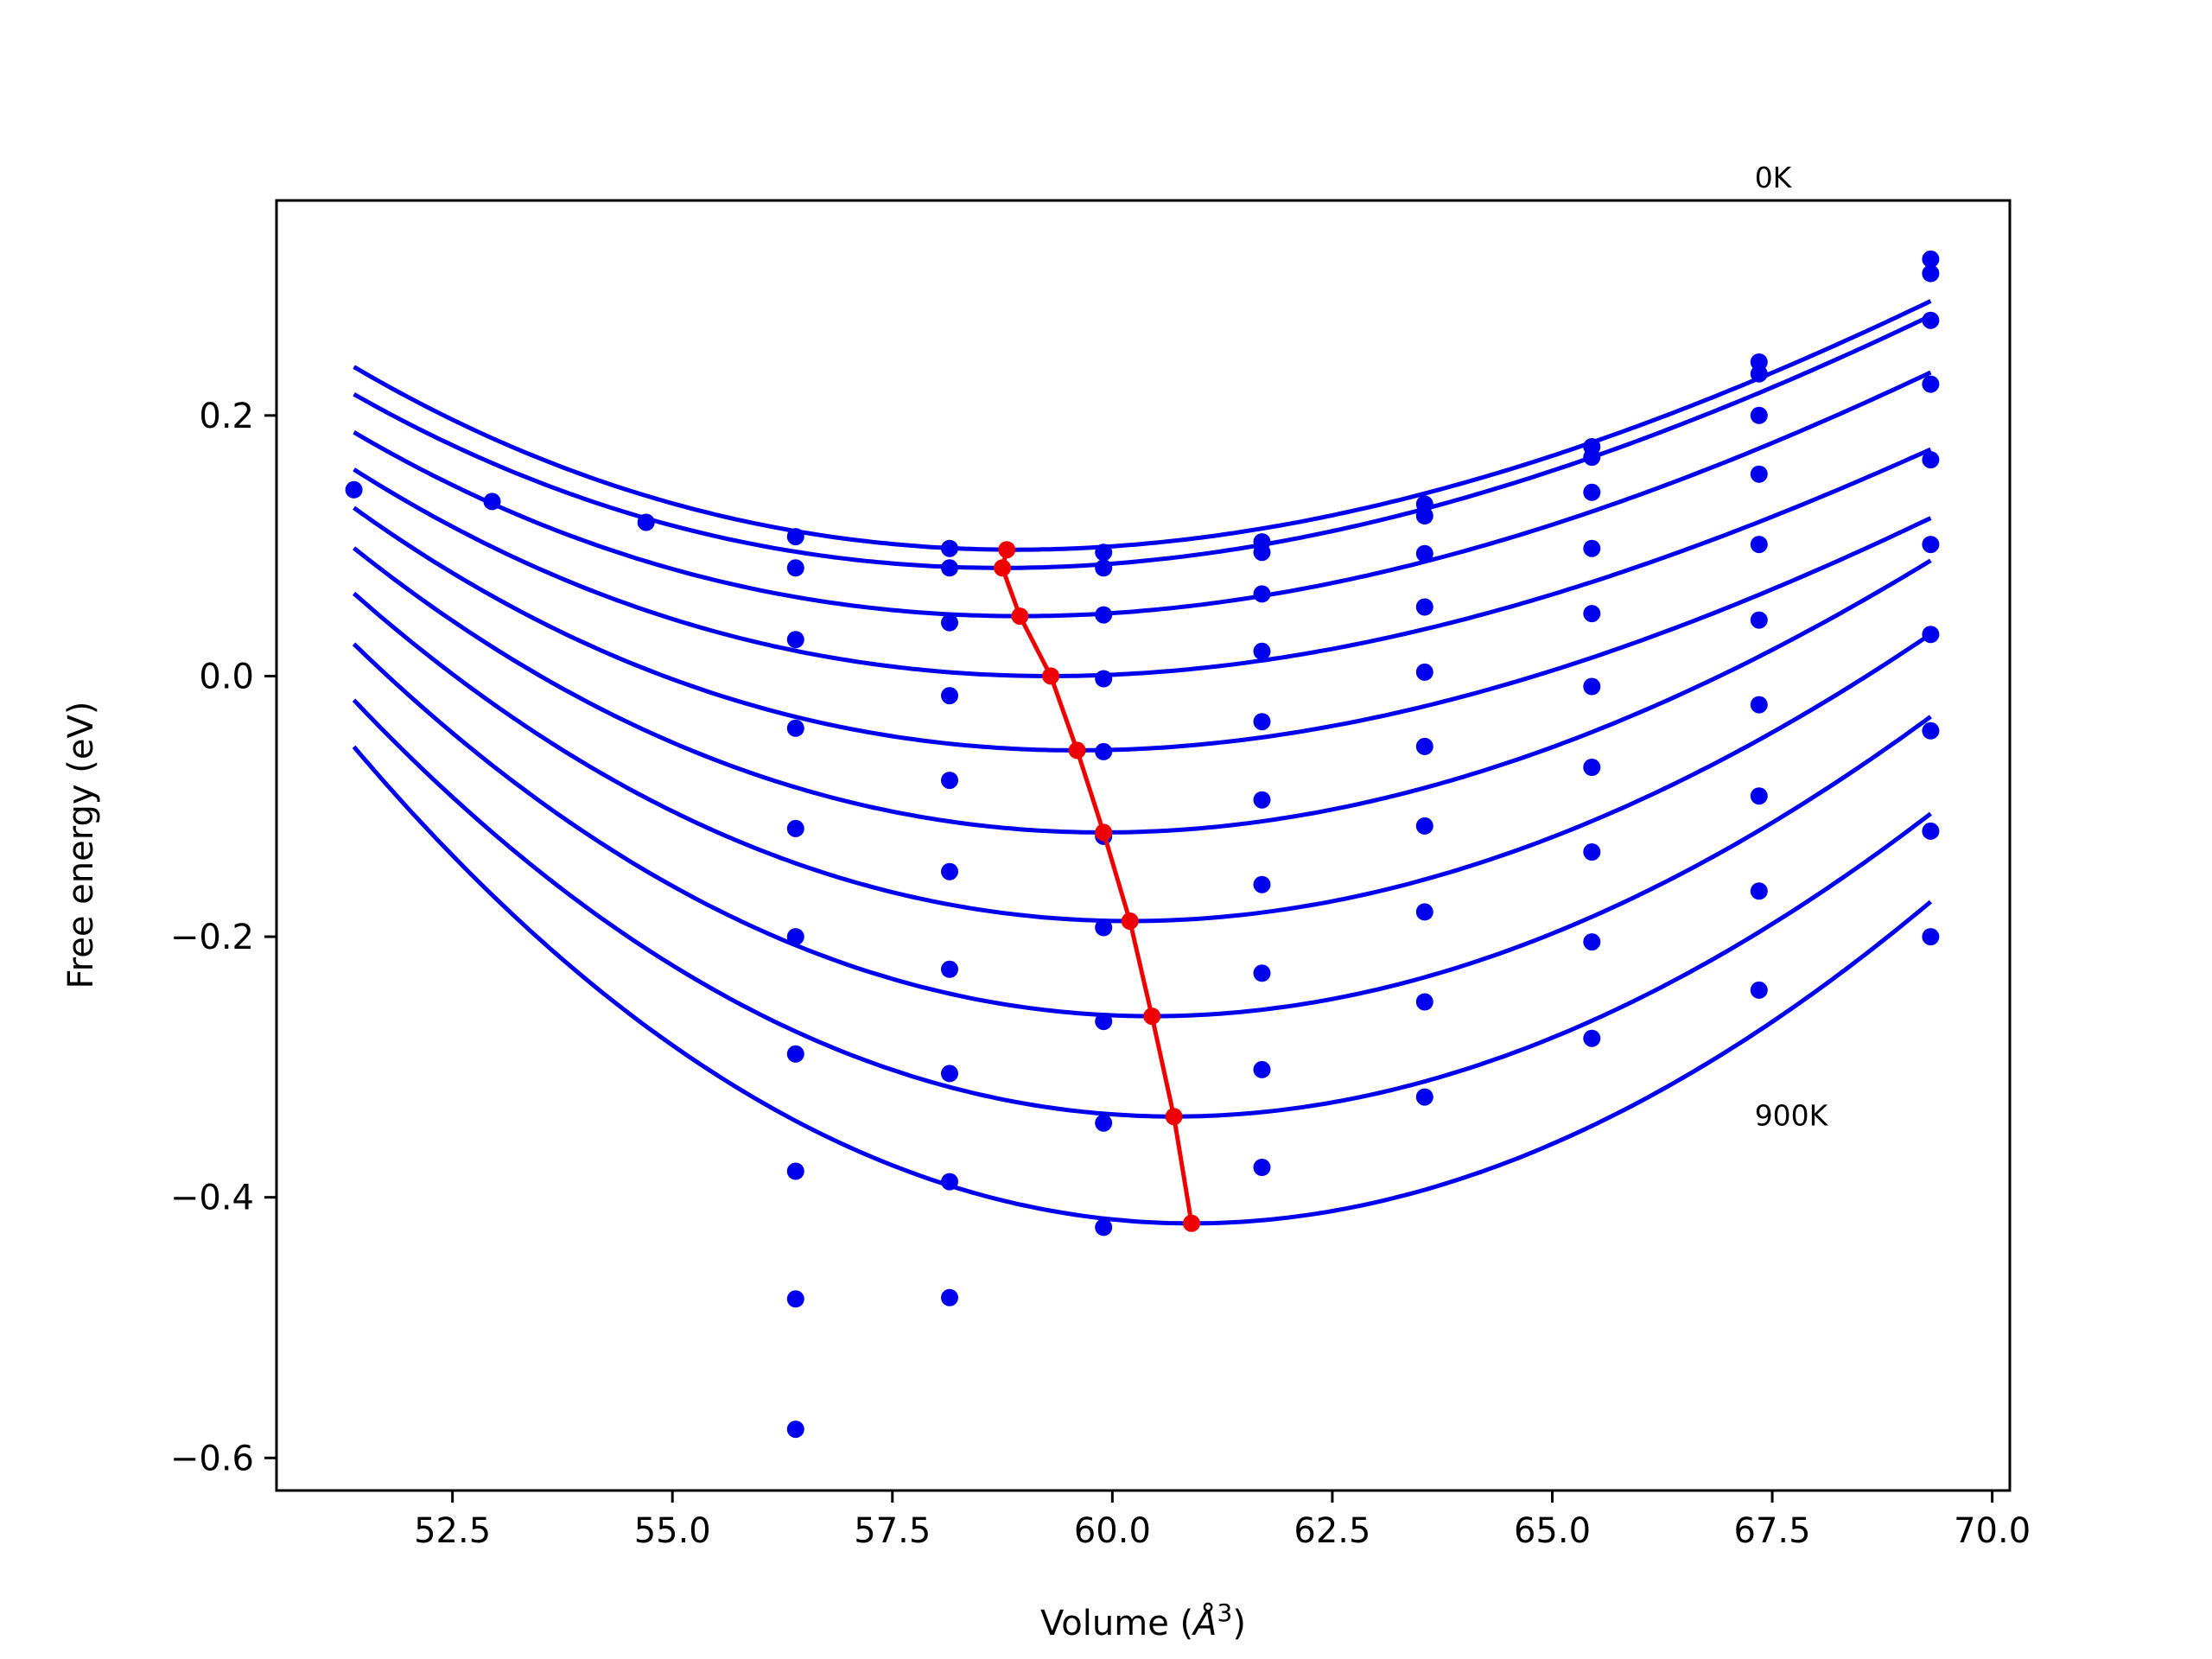  I want to click on x-tick-label: 52.5, so click(452, 1531).